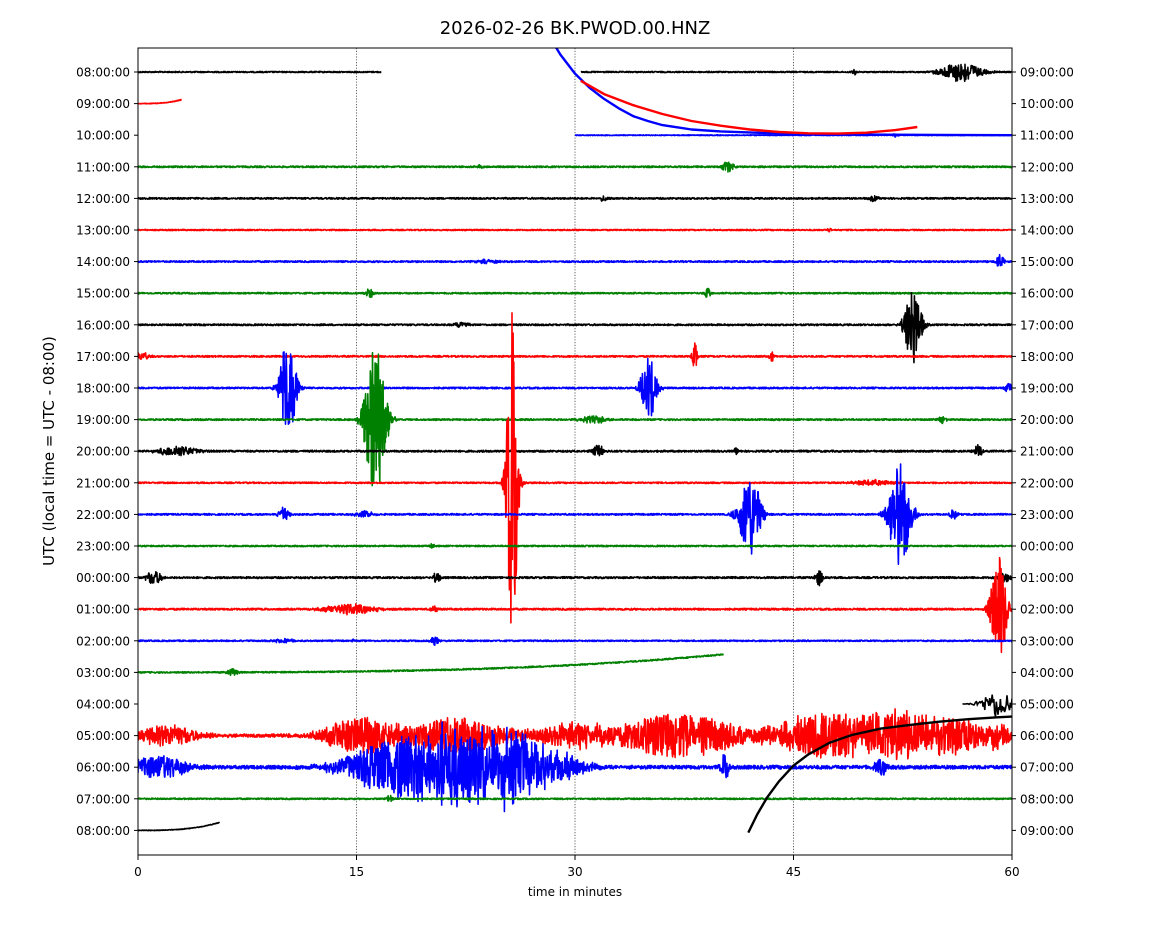 This screenshot has height=950, width=1150. I want to click on right-tick-label: 15:00:00, so click(1047, 262).